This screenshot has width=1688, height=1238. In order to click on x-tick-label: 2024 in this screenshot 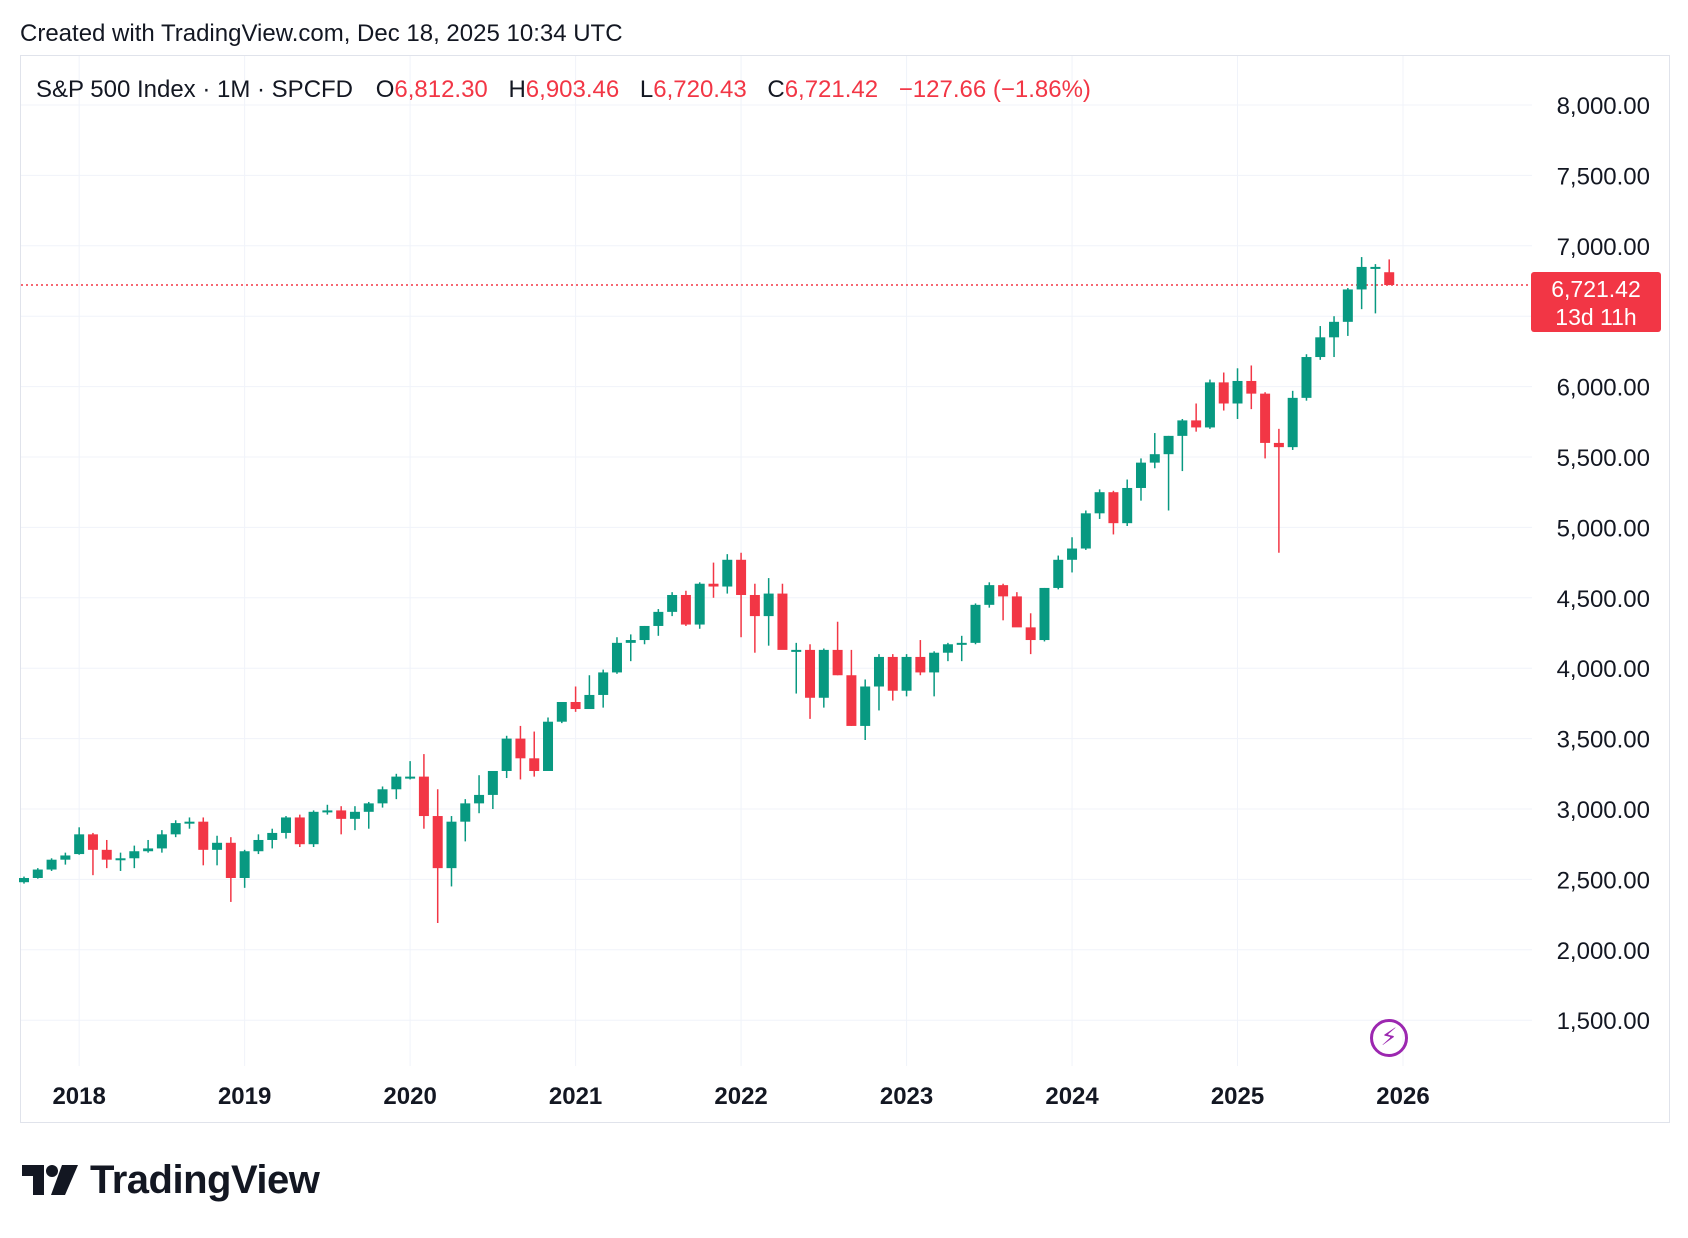, I will do `click(1072, 1096)`.